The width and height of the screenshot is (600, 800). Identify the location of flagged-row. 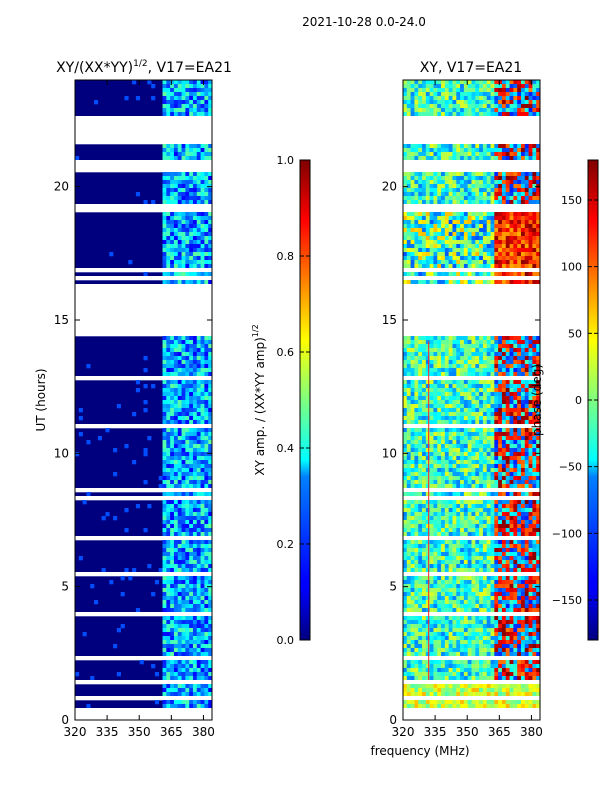
(143, 378).